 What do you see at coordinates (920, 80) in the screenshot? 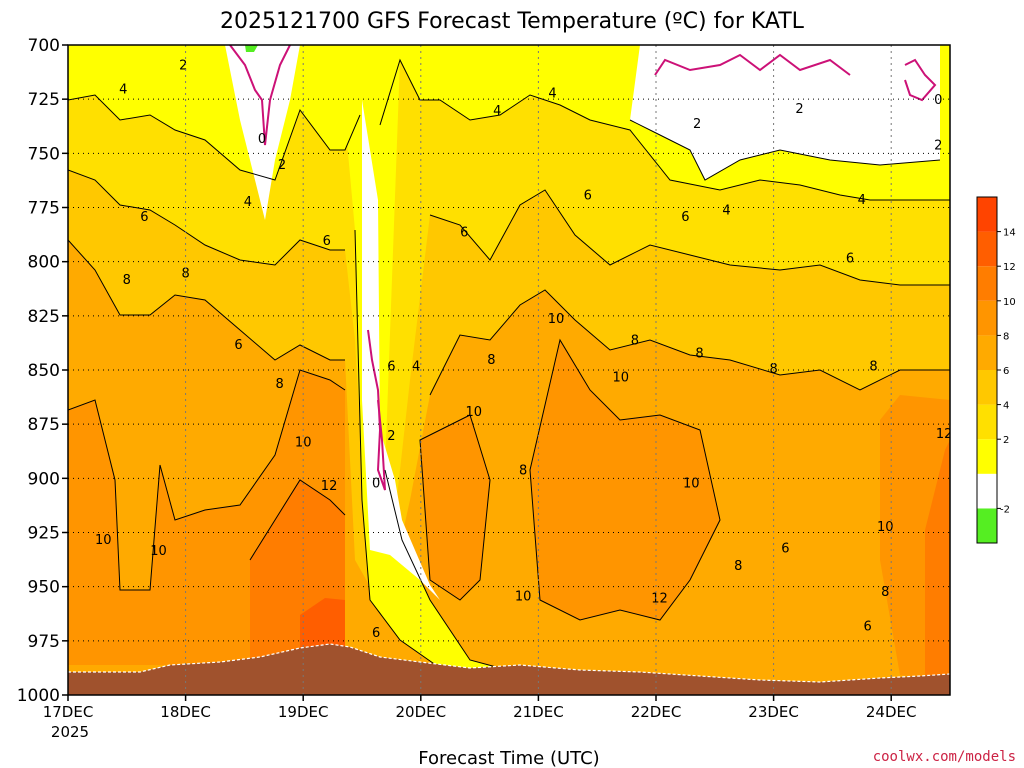
I see `freezing-contour-d` at bounding box center [920, 80].